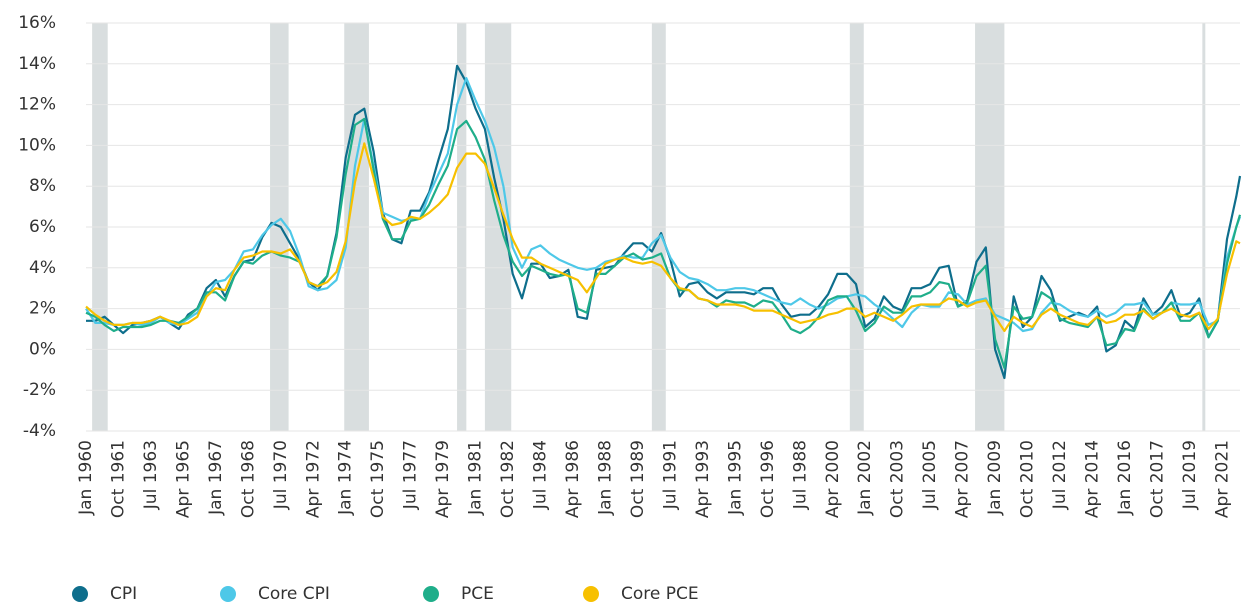 The width and height of the screenshot is (1243, 603). I want to click on x-tick-label: Oct 1982, so click(508, 479).